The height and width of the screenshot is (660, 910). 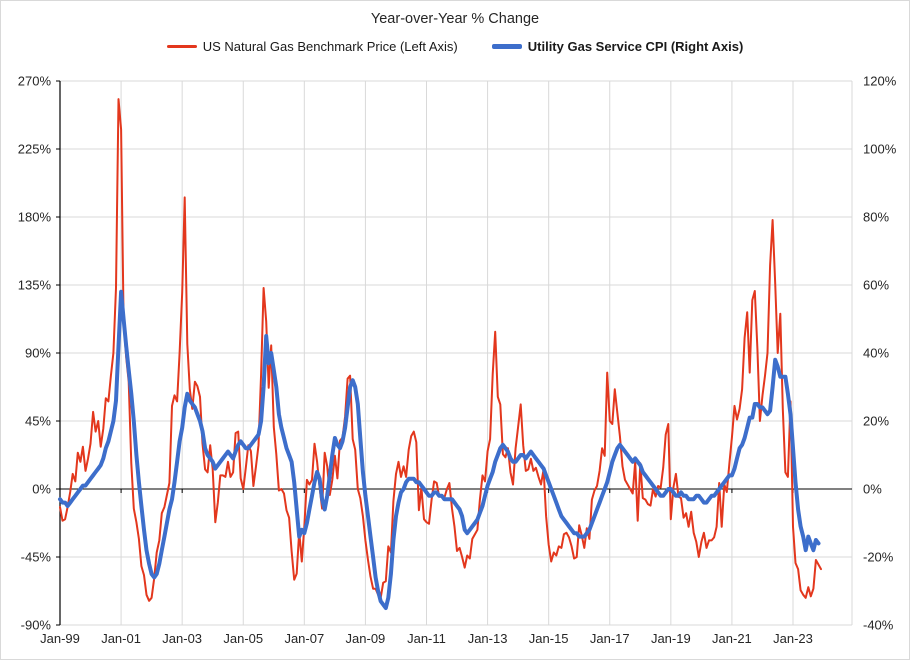 I want to click on x-axis-tick-label: Jan-01, so click(x=121, y=638).